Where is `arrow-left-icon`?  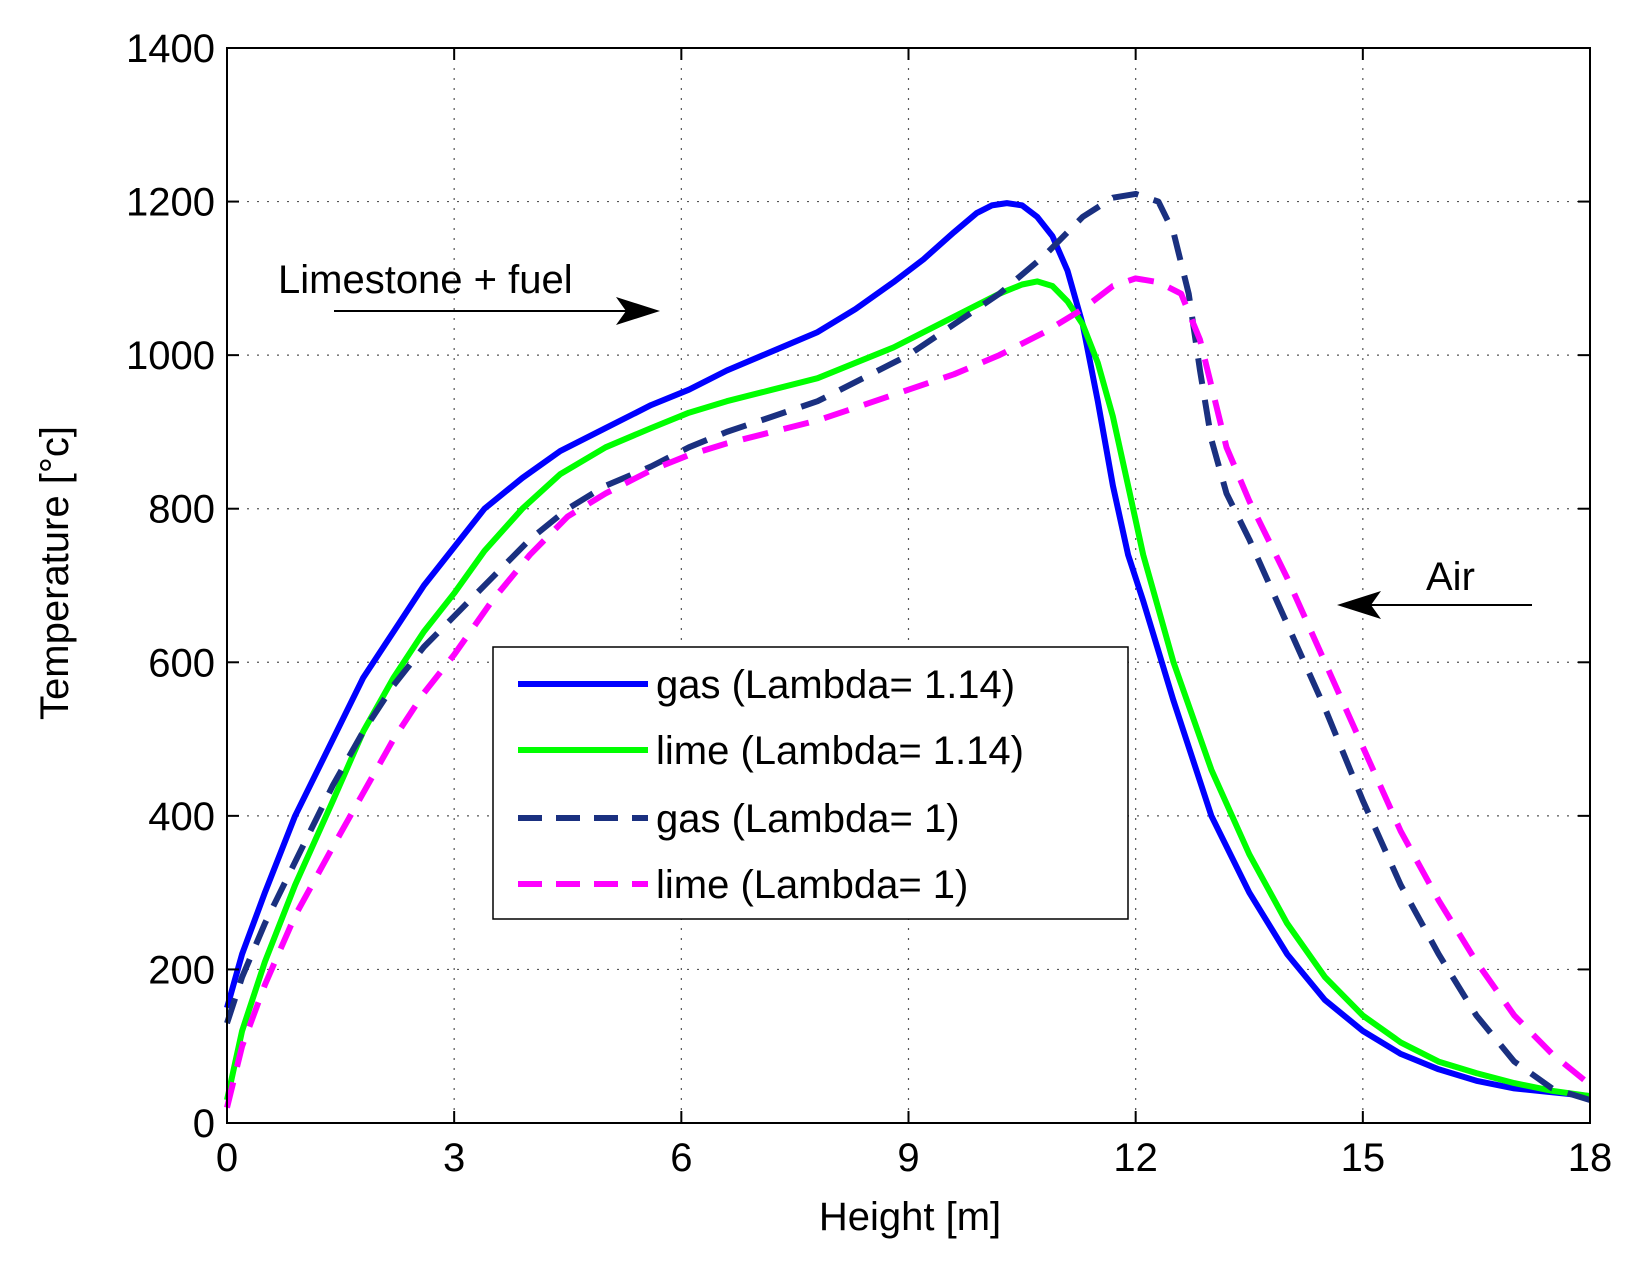
arrow-left-icon is located at coordinates (1434, 605).